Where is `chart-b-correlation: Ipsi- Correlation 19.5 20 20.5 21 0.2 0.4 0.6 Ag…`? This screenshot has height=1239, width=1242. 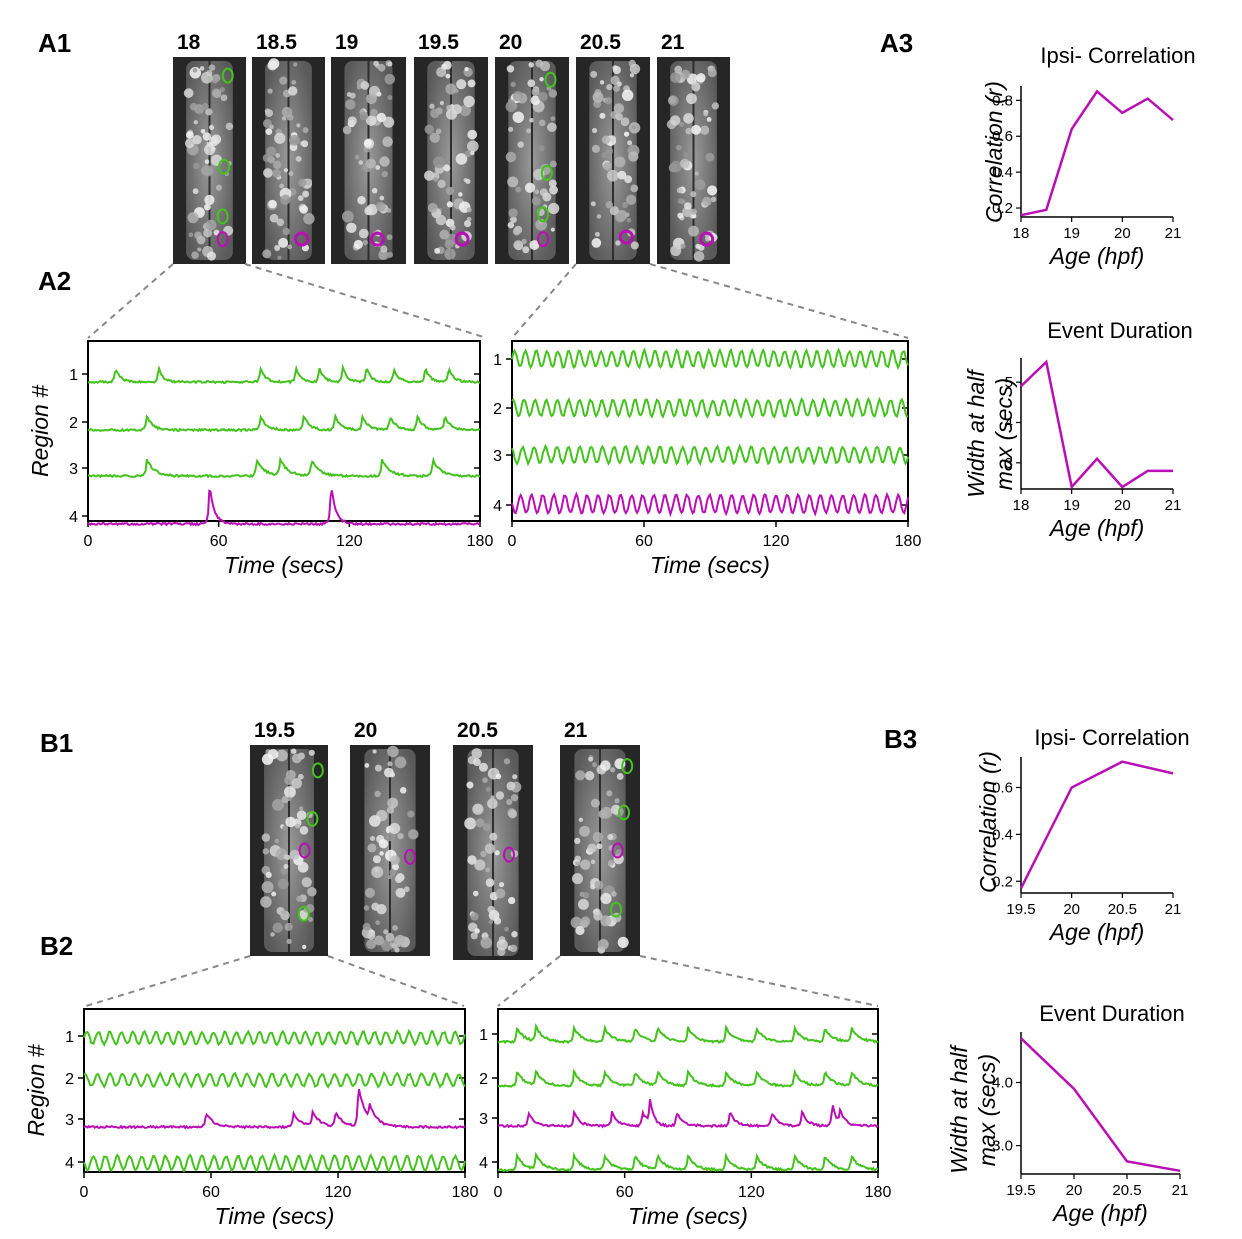
chart-b-correlation: Ipsi- Correlation 19.5 20 20.5 21 0.2 0.4 0.6 Ag… is located at coordinates (1082, 835).